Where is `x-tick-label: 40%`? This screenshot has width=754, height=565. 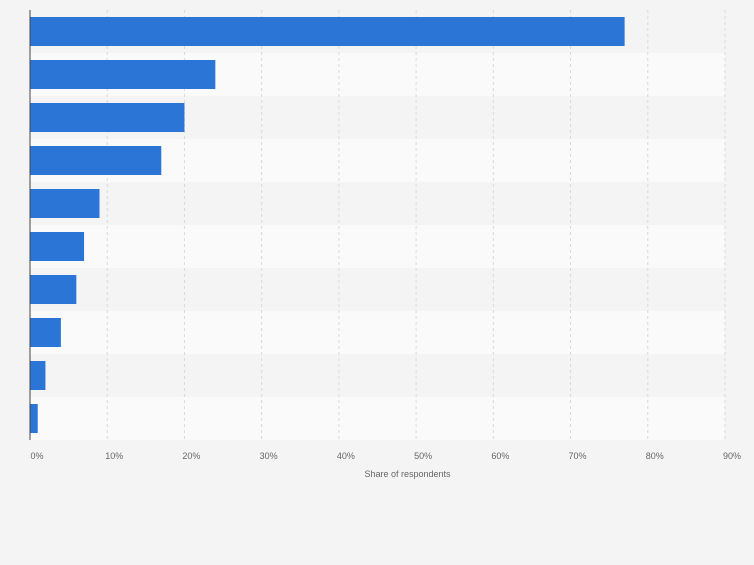 x-tick-label: 40% is located at coordinates (346, 456).